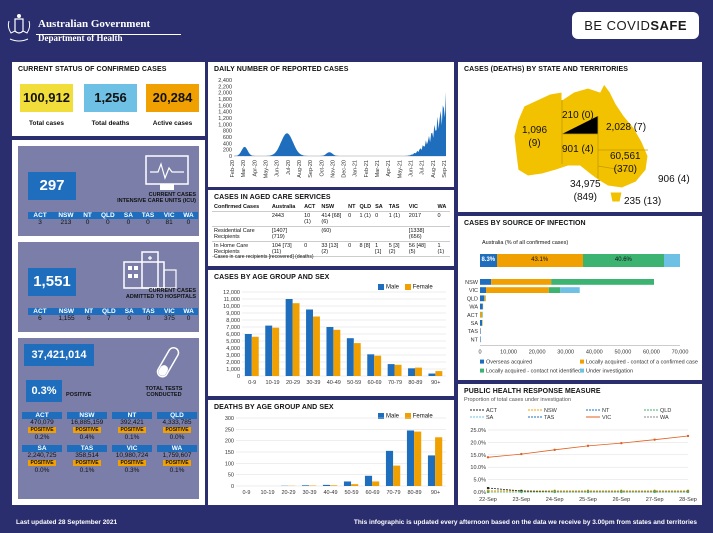 This screenshot has width=713, height=533. Describe the element at coordinates (172, 291) in the screenshot. I see `hospital-label-1: CURRENT CASES` at that location.